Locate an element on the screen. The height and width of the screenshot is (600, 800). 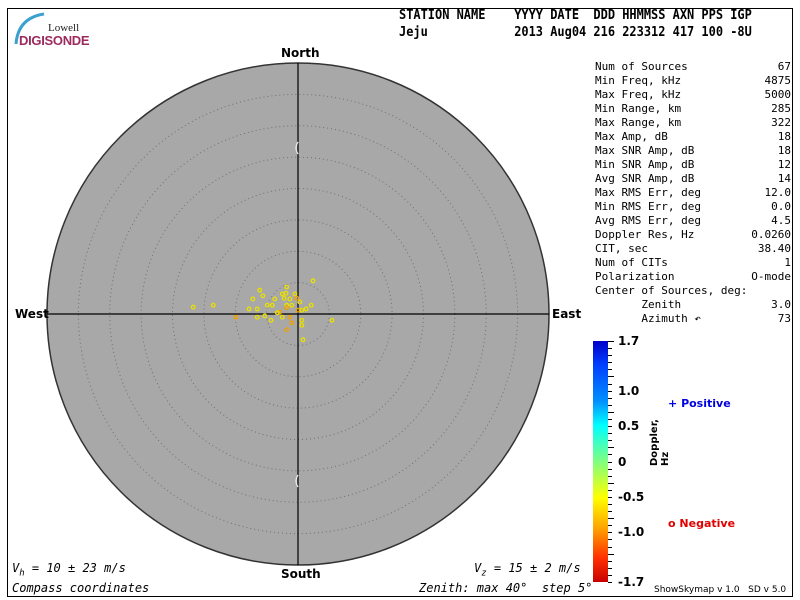
stat-label: Center of Sources, deg: is located at coordinates (671, 290).